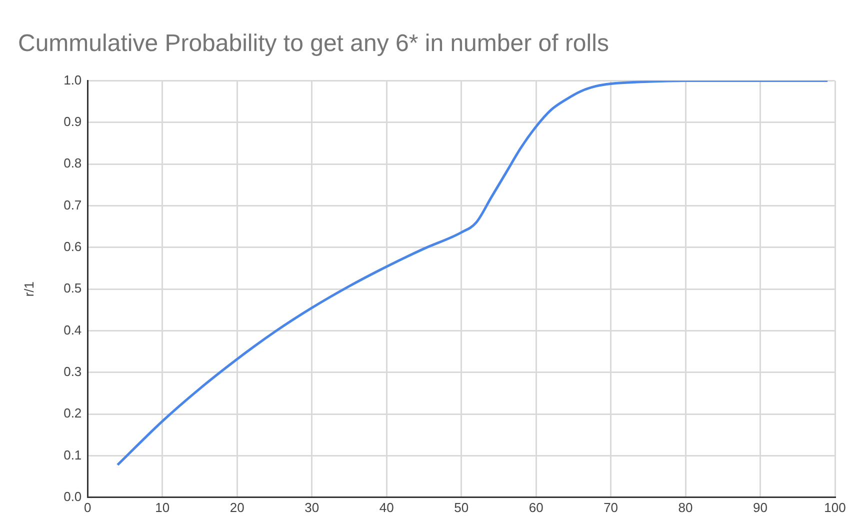 The width and height of the screenshot is (861, 531). I want to click on x-tick-label: 60, so click(536, 507).